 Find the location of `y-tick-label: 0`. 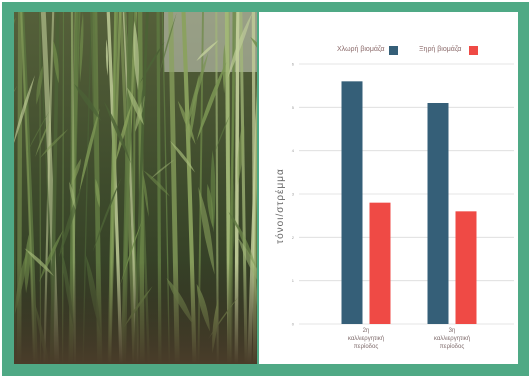

y-tick-label: 0 is located at coordinates (293, 324).